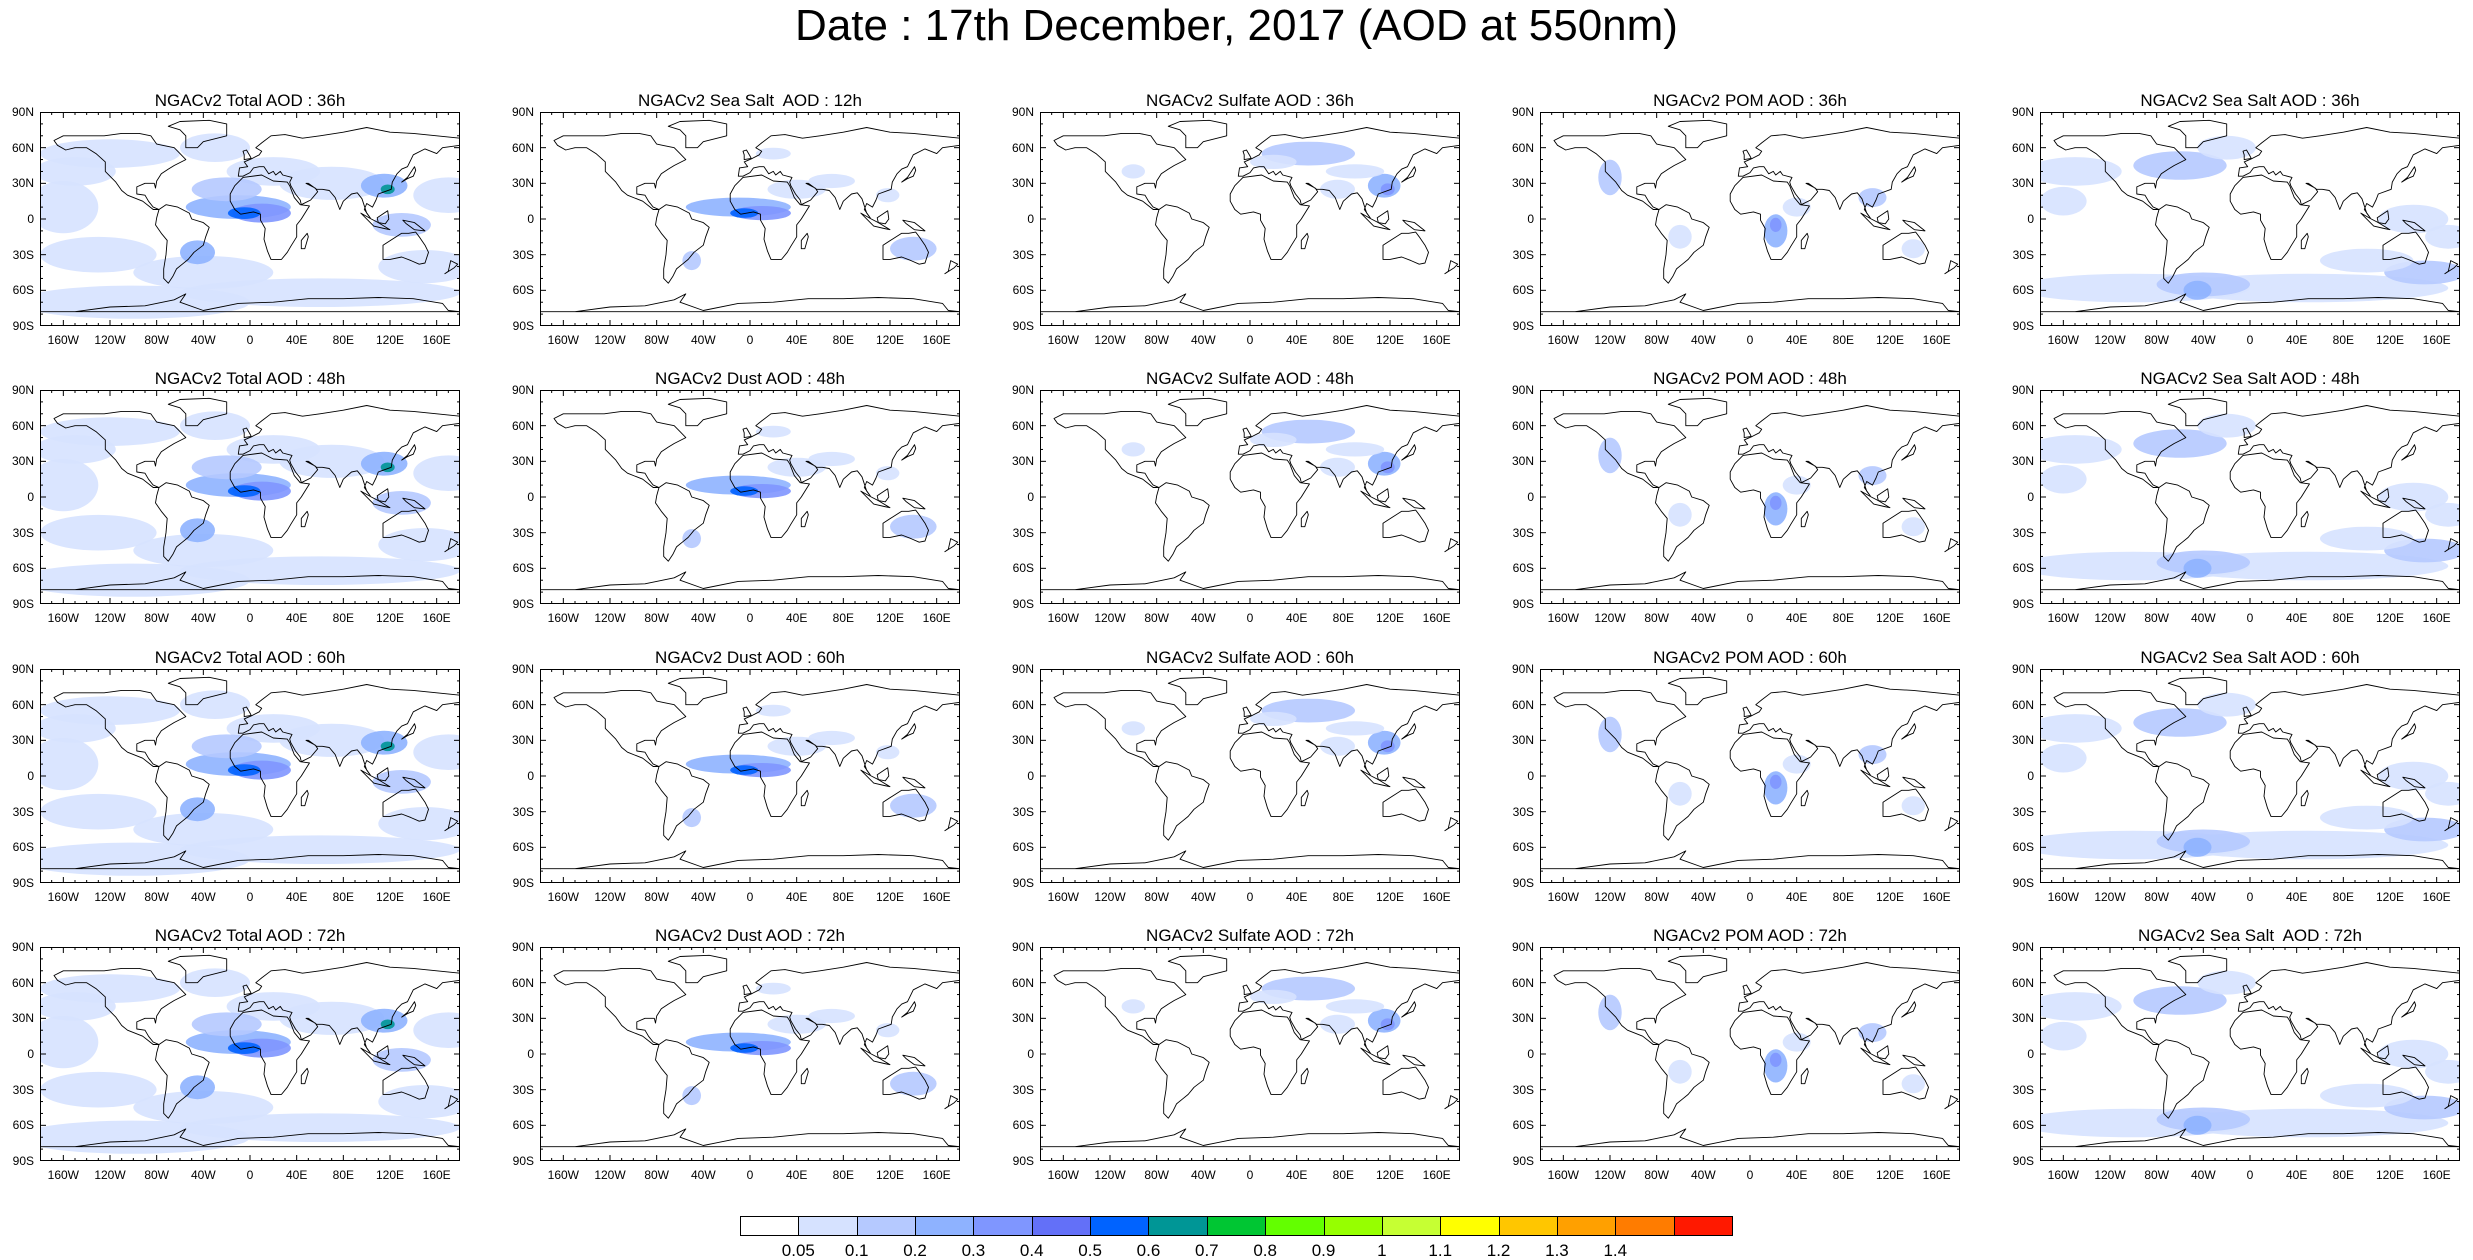 Image resolution: width=2473 pixels, height=1260 pixels. What do you see at coordinates (2296, 618) in the screenshot?
I see `lon-tick-label: 40E` at bounding box center [2296, 618].